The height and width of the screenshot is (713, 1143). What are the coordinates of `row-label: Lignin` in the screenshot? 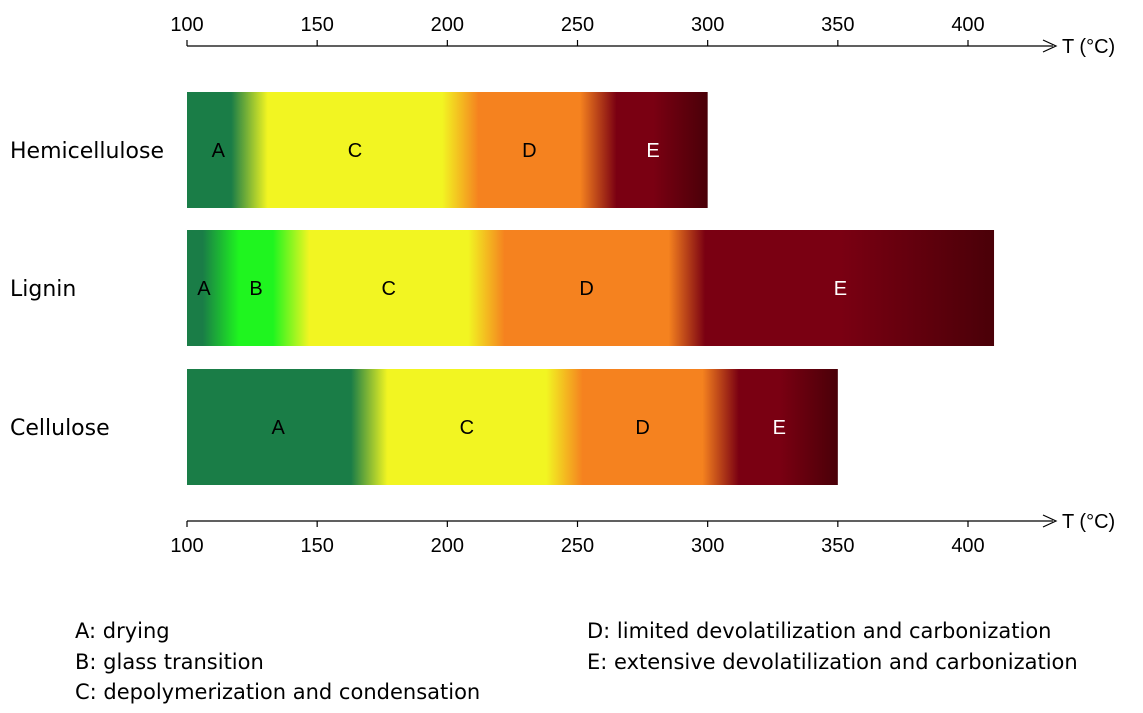 It's located at (43, 289).